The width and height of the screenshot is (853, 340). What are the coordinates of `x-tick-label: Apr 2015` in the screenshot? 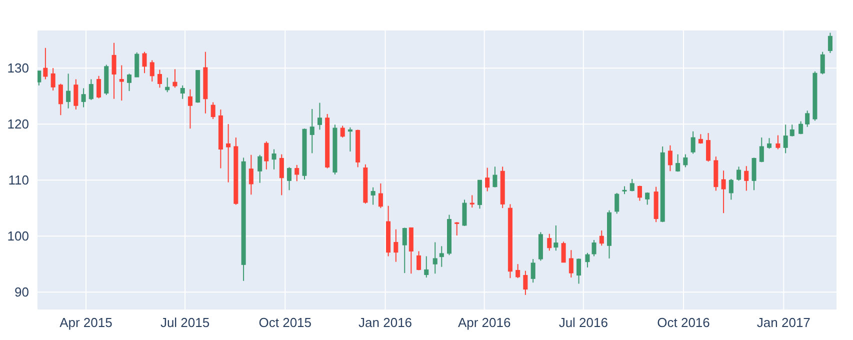 It's located at (86, 322).